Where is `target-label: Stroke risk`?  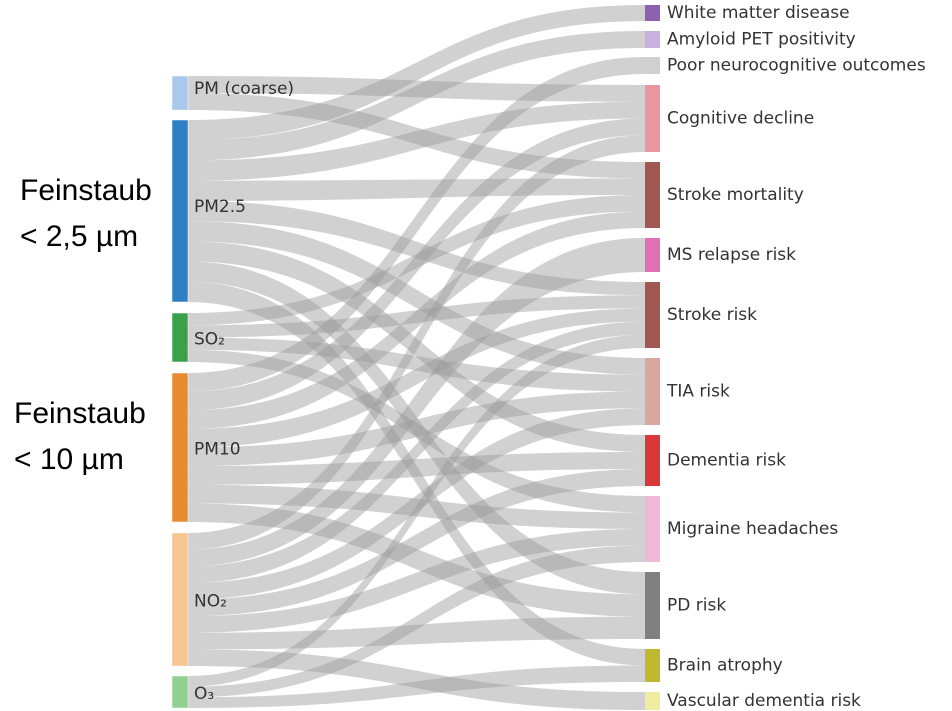
target-label: Stroke risk is located at coordinates (712, 315).